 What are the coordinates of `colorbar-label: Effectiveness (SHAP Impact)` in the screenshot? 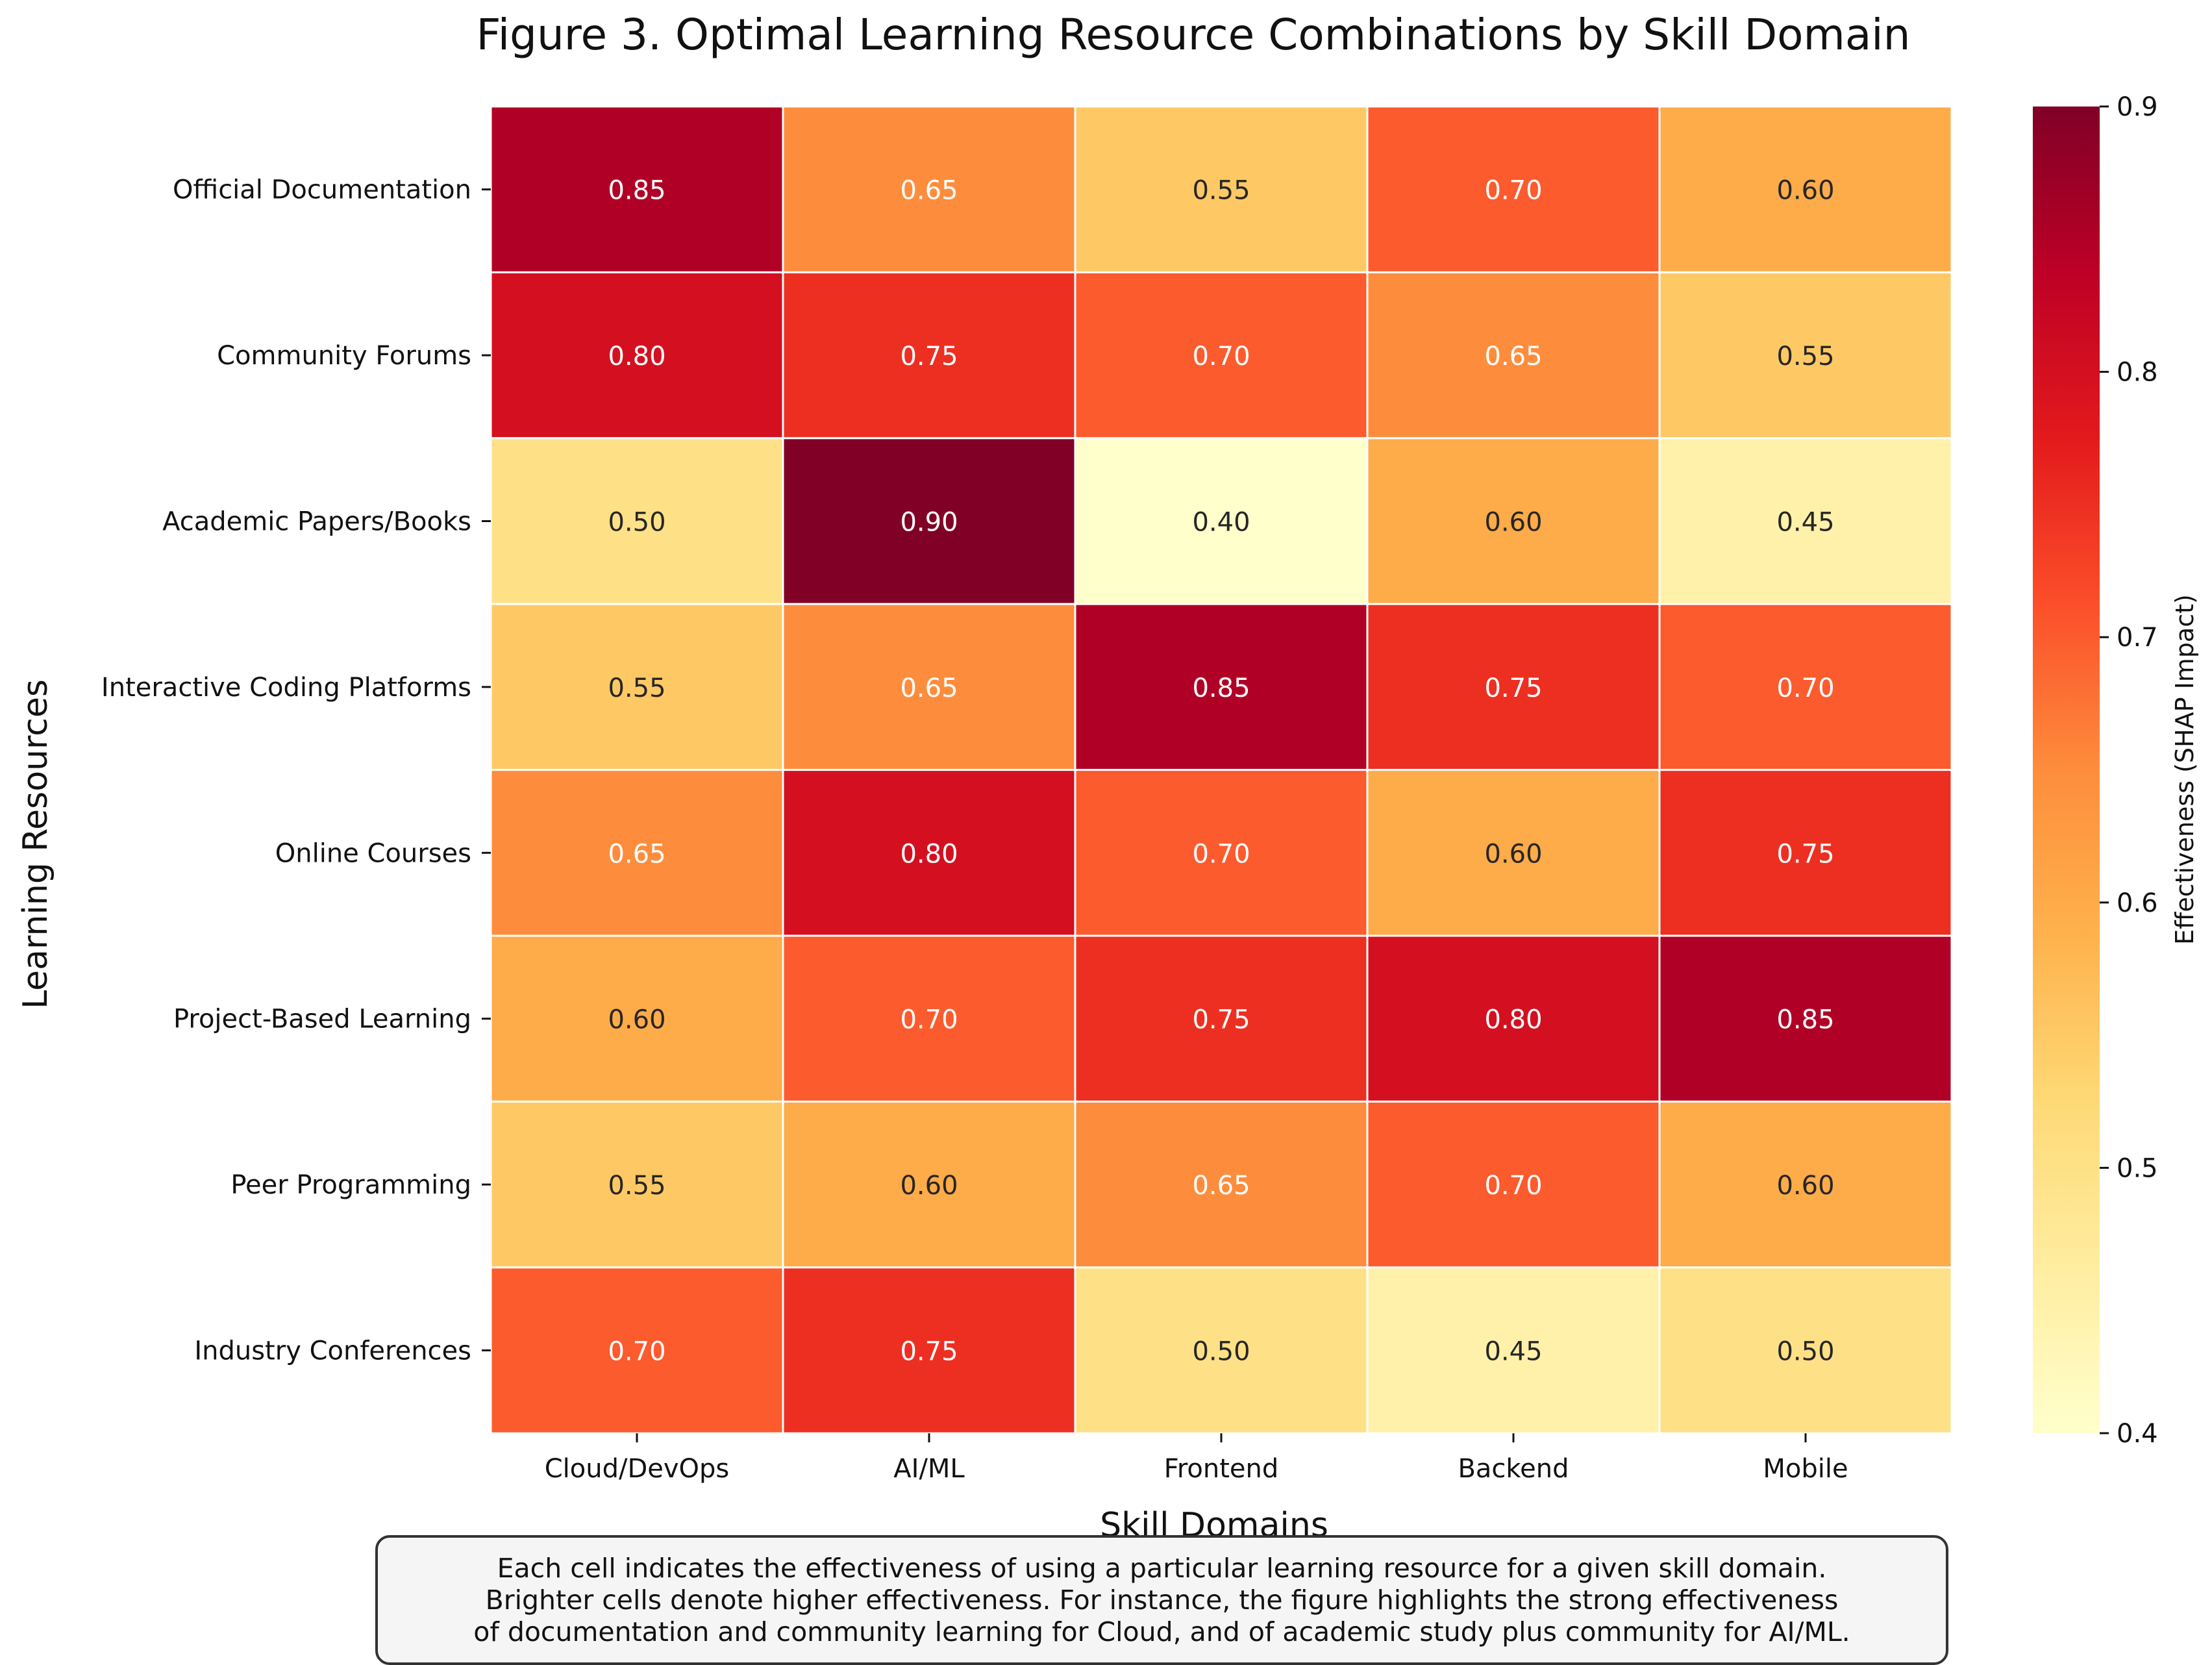 It's located at (2184, 769).